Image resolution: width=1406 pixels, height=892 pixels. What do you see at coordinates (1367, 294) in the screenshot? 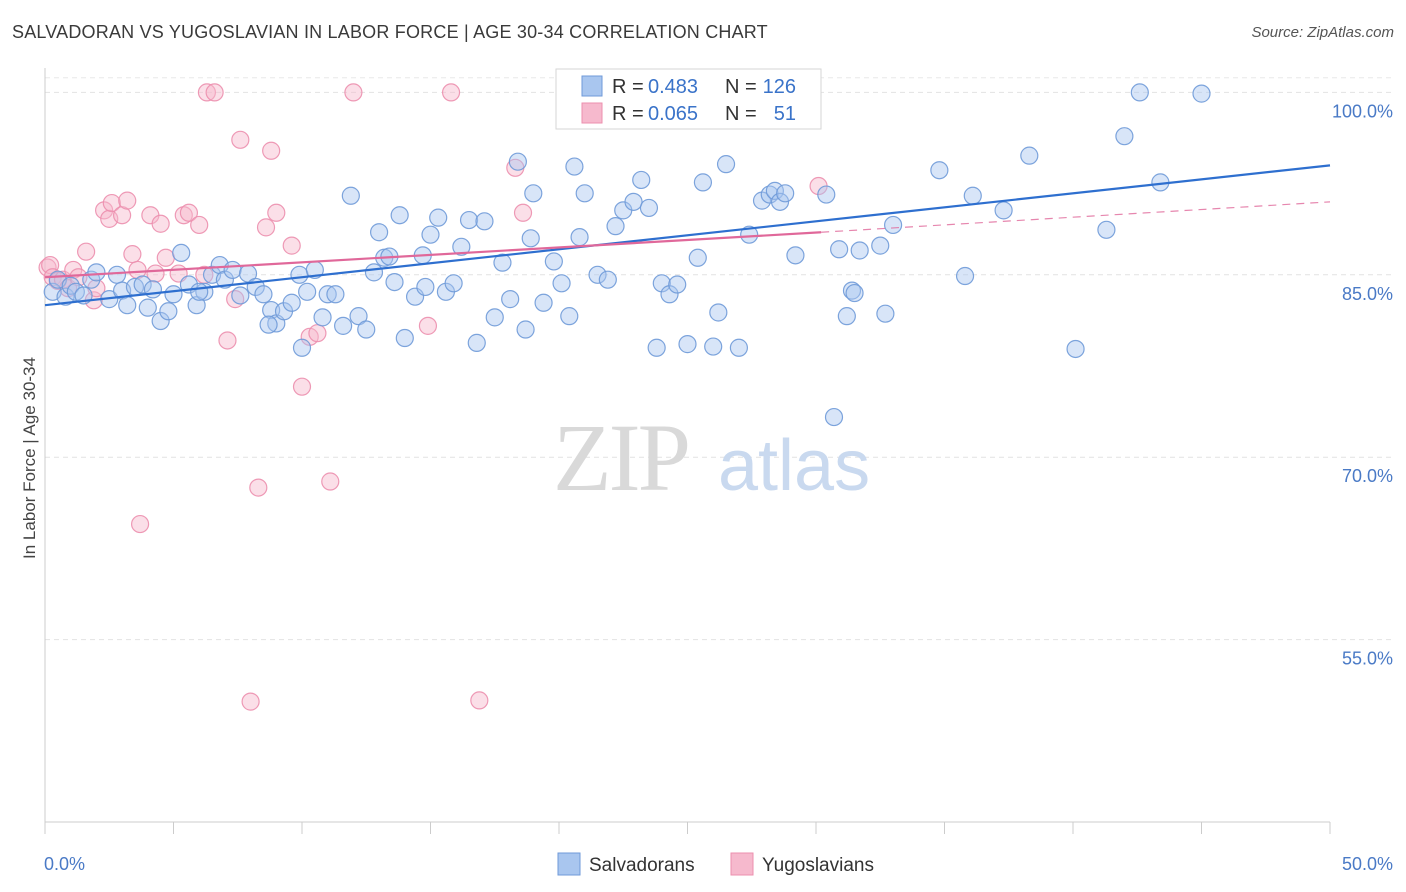
I see `y-tick-label-1: 85.0%` at bounding box center [1367, 294].